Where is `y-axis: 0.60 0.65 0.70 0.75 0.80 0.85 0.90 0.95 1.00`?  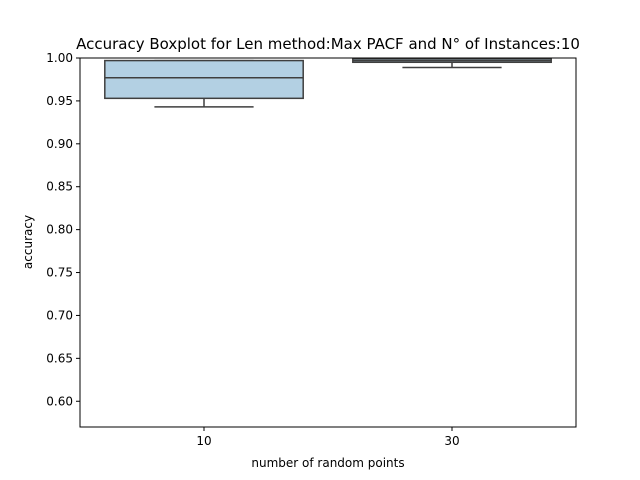 y-axis: 0.60 0.65 0.70 0.75 0.80 0.85 0.90 0.95 1.00 is located at coordinates (63, 229).